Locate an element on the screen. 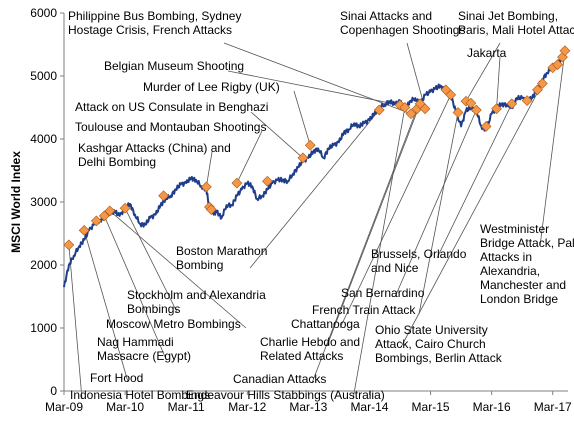  annotation-label: Brussels, Orlando and Nice is located at coordinates (419, 261).